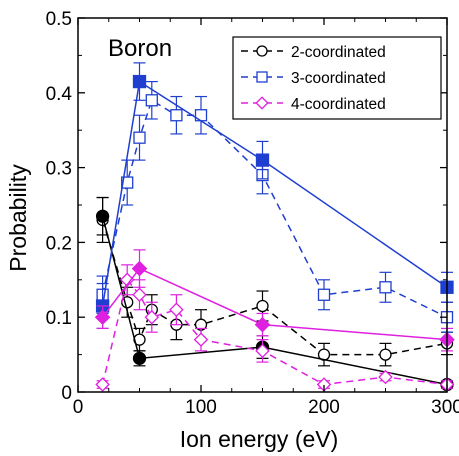 The height and width of the screenshot is (456, 459). What do you see at coordinates (59, 169) in the screenshot?
I see `y-tick-label: 0.3` at bounding box center [59, 169].